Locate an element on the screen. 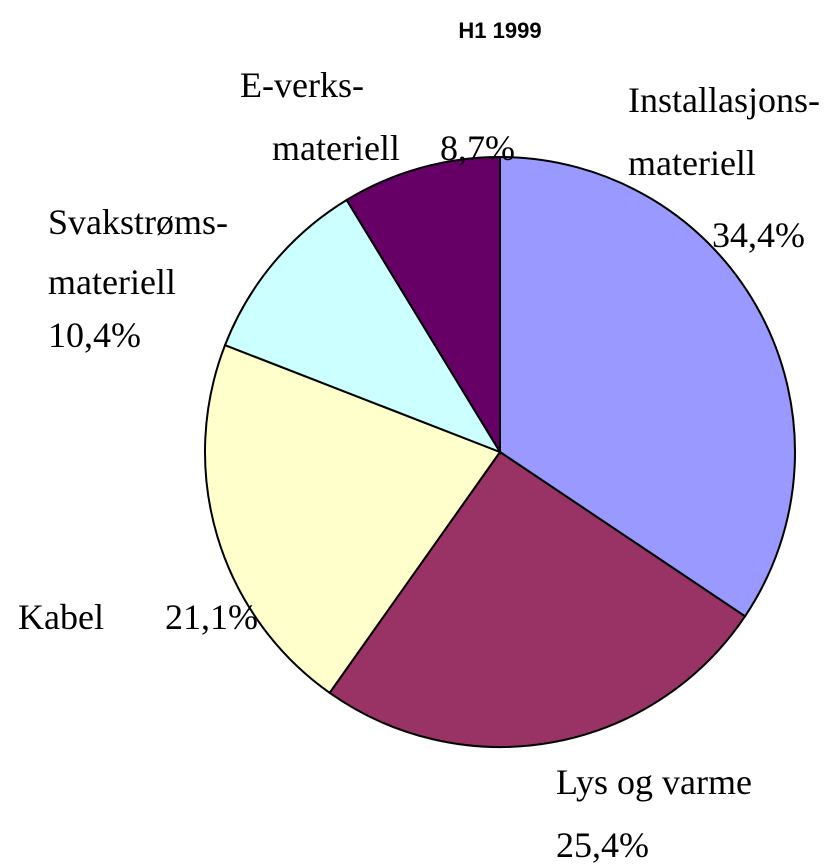 The image size is (832, 868). label-line: Kabel is located at coordinates (61, 617).